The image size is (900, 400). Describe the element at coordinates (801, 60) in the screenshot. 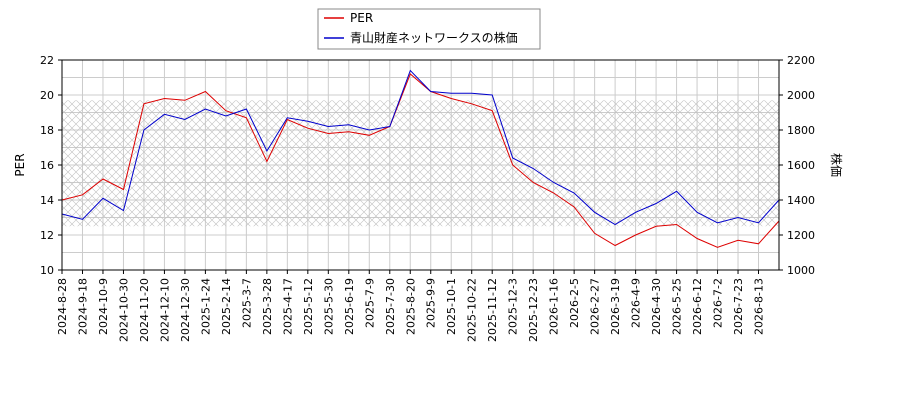

I see `y-right-tick-label: 2200` at that location.